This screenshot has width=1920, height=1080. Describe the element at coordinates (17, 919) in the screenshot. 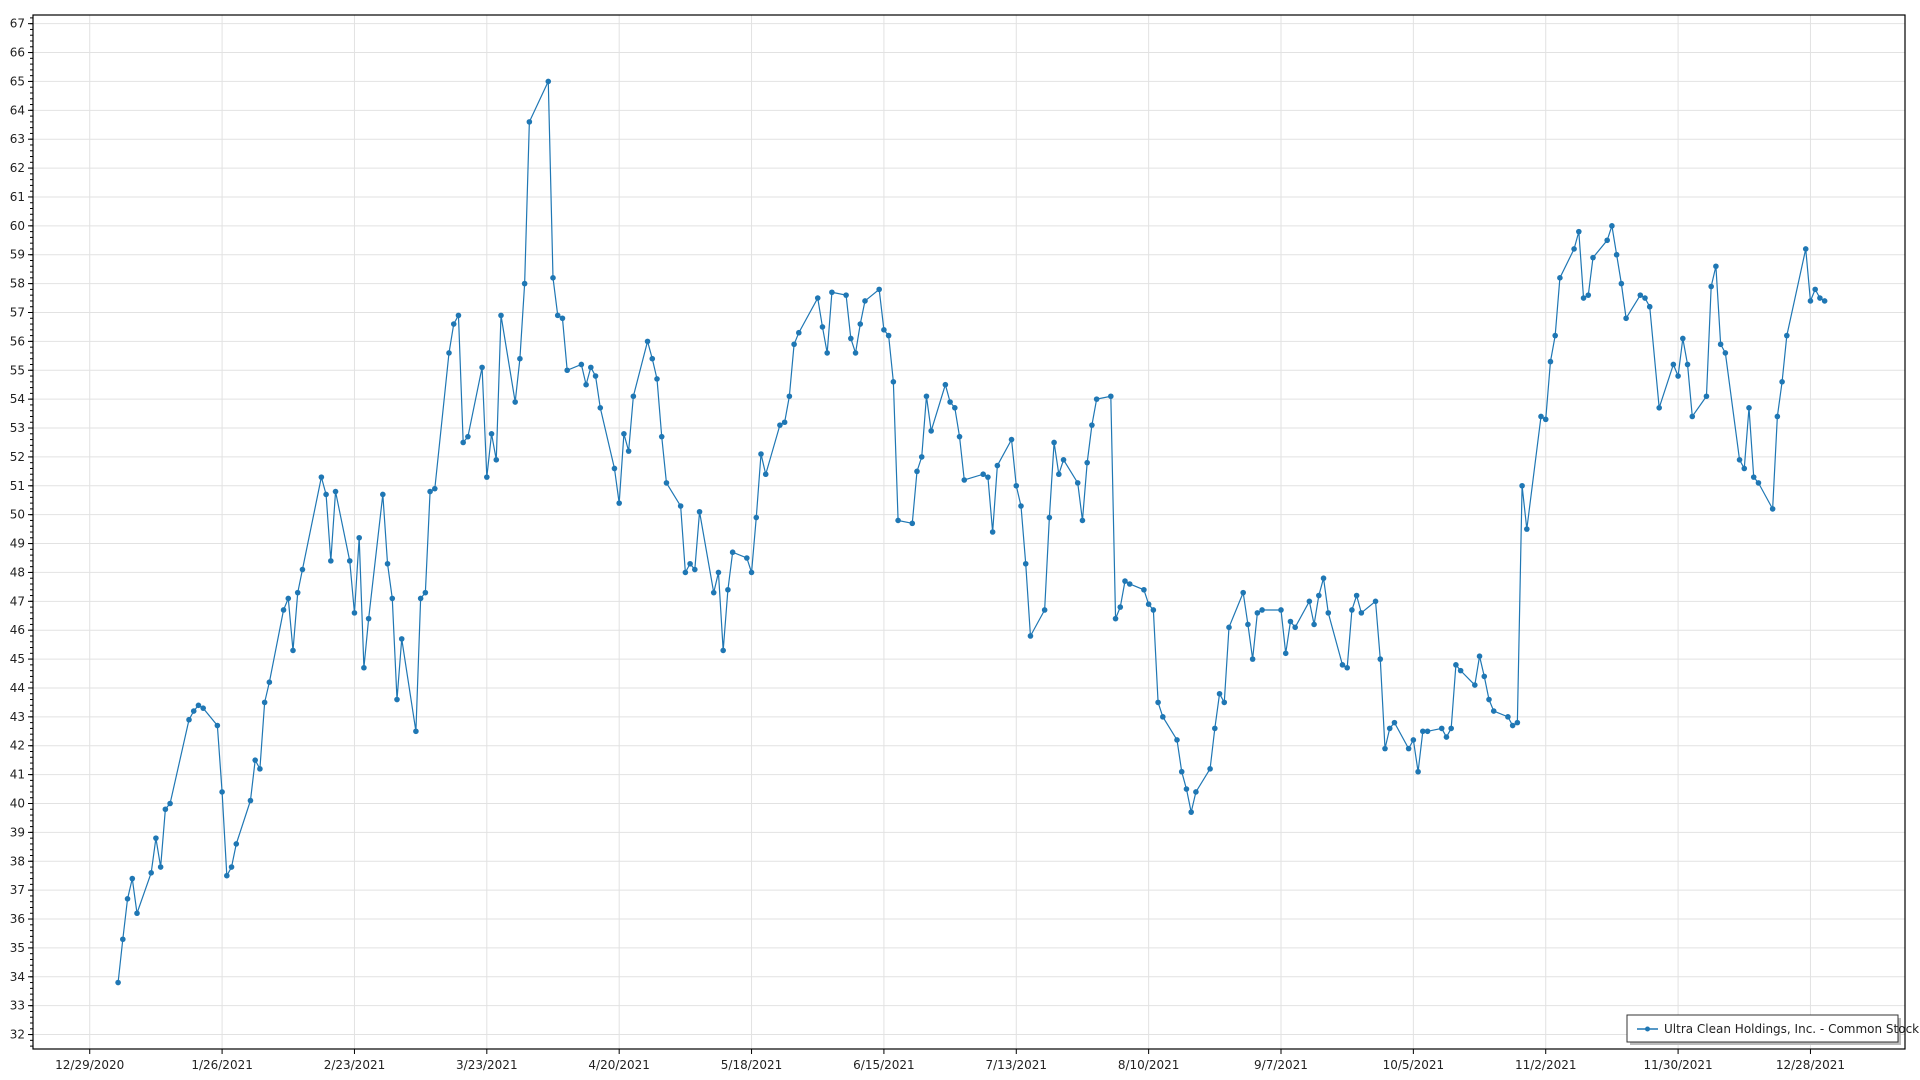

I see `y-tick-label: 36` at that location.